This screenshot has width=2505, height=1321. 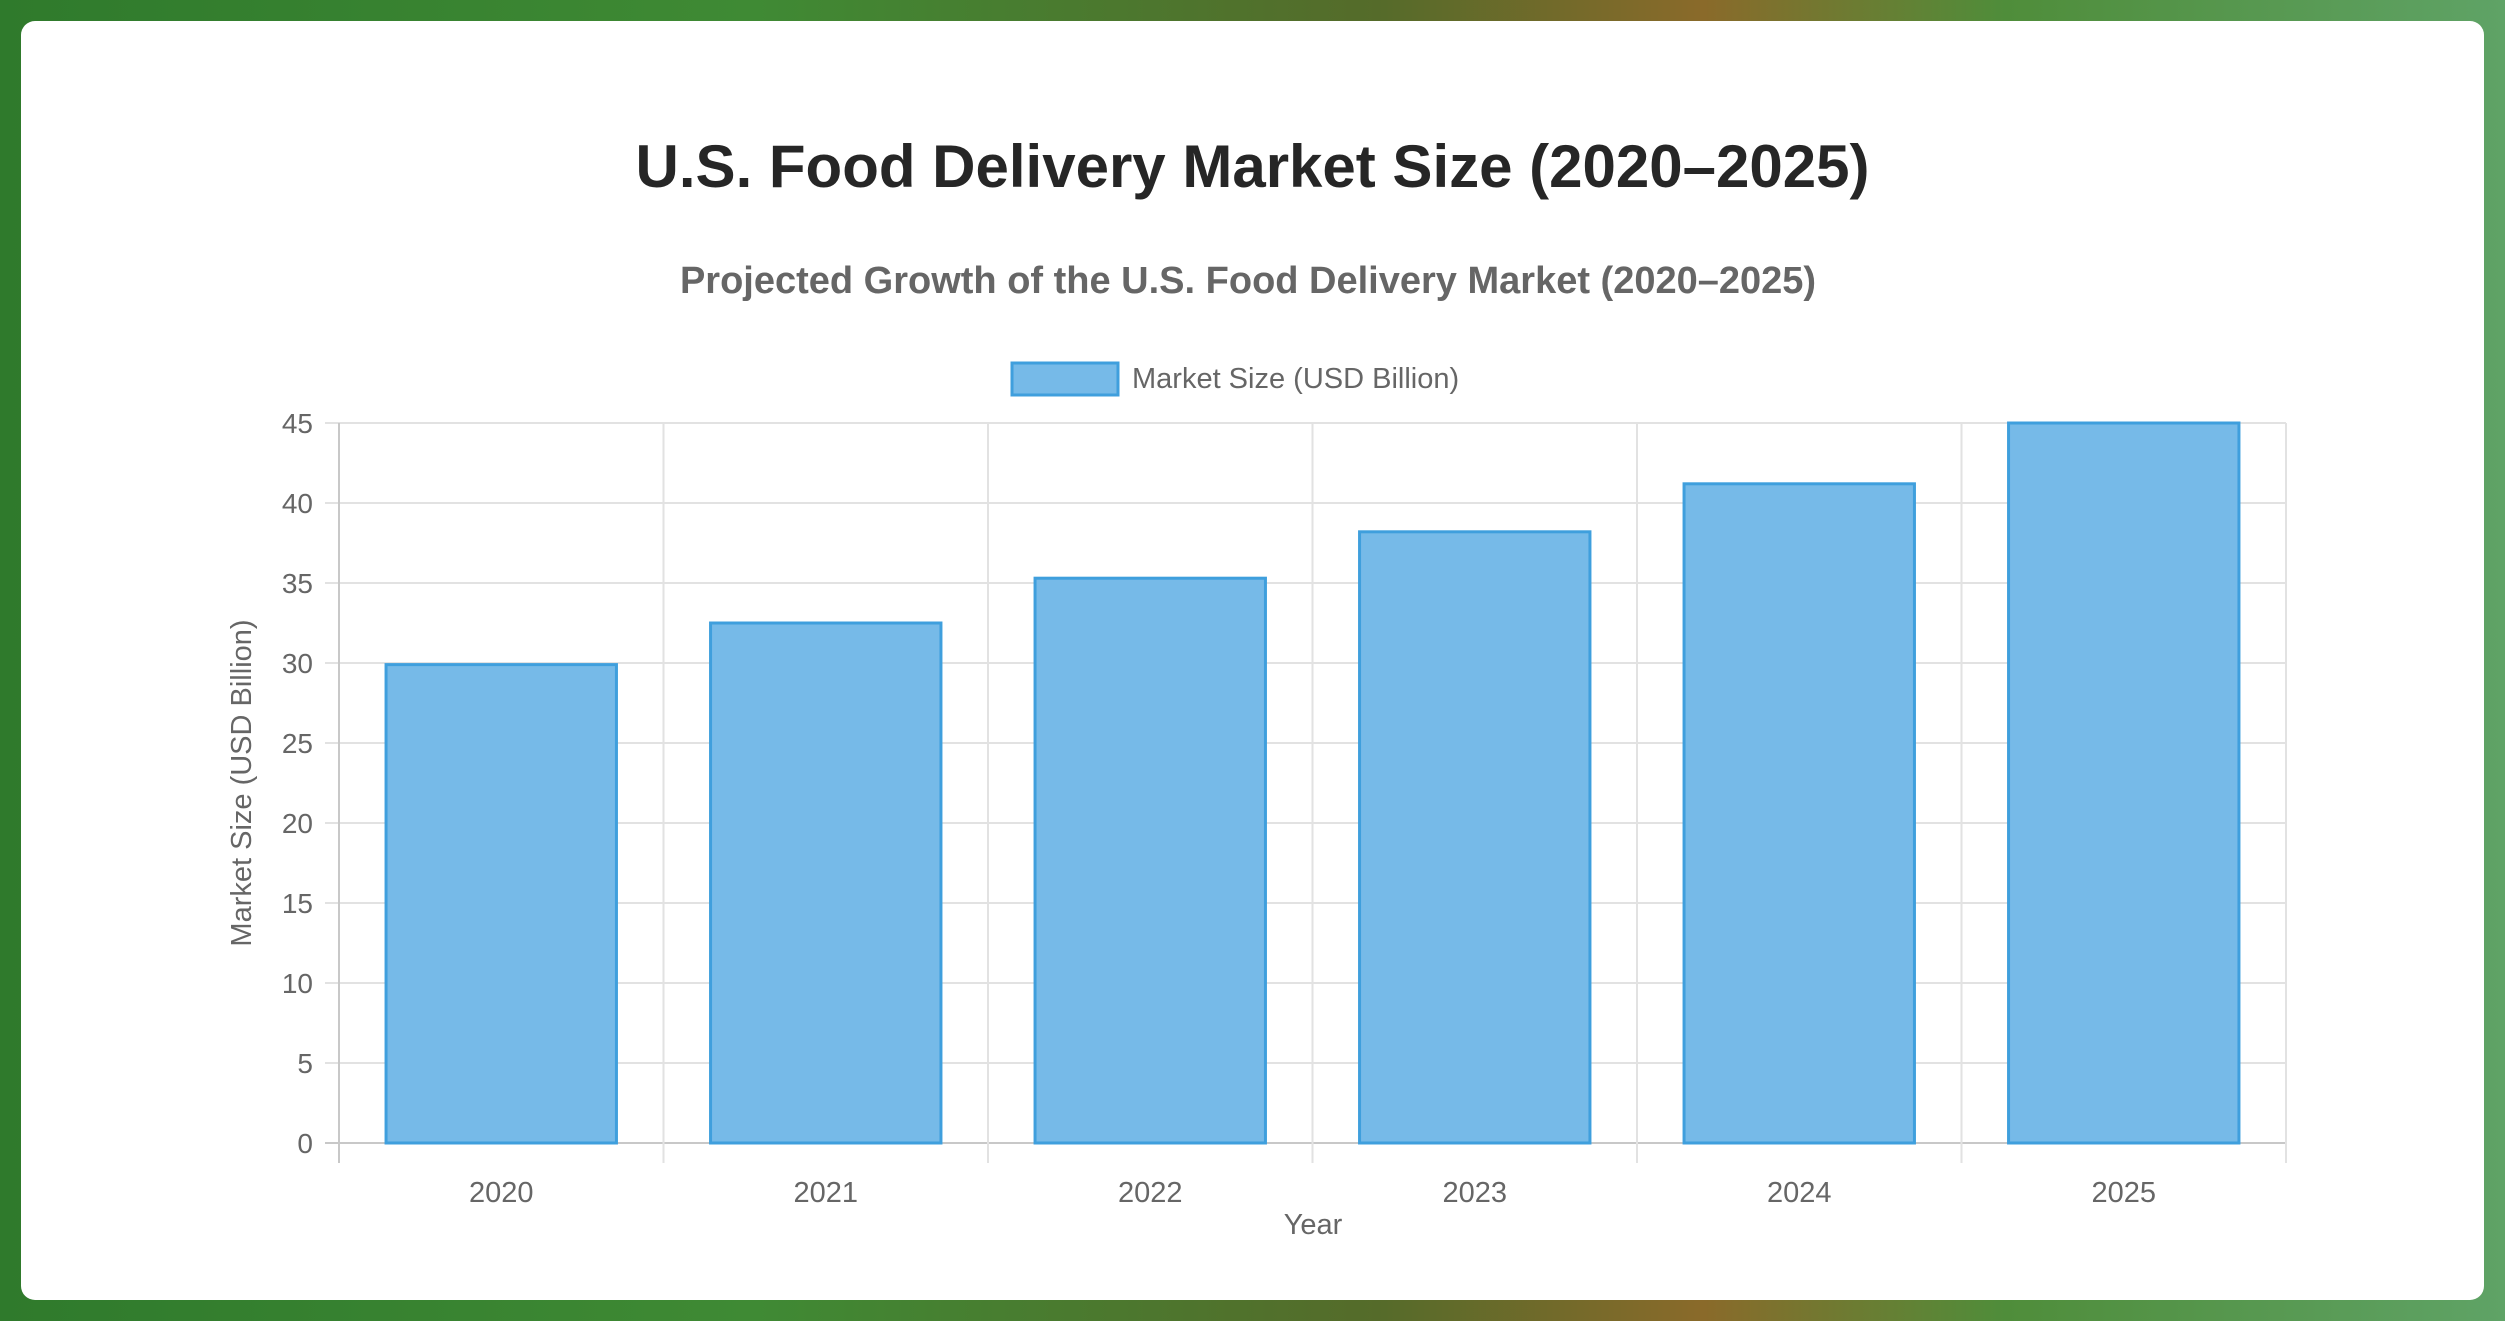 I want to click on legend-label: Market Size (USD Billion), so click(x=1295, y=379).